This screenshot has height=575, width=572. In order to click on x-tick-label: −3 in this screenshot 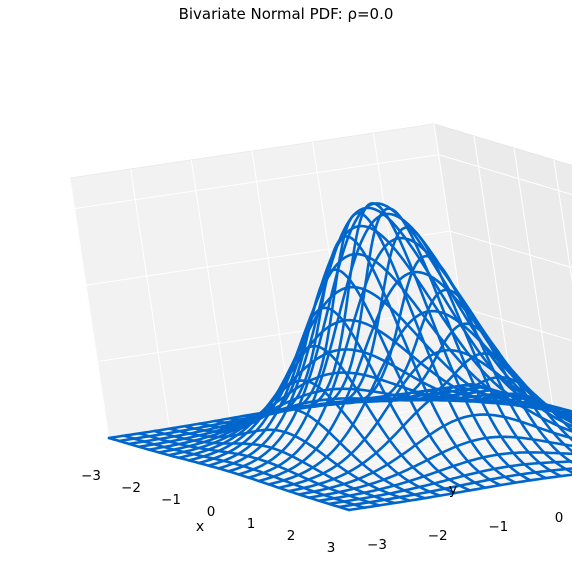, I will do `click(91, 476)`.